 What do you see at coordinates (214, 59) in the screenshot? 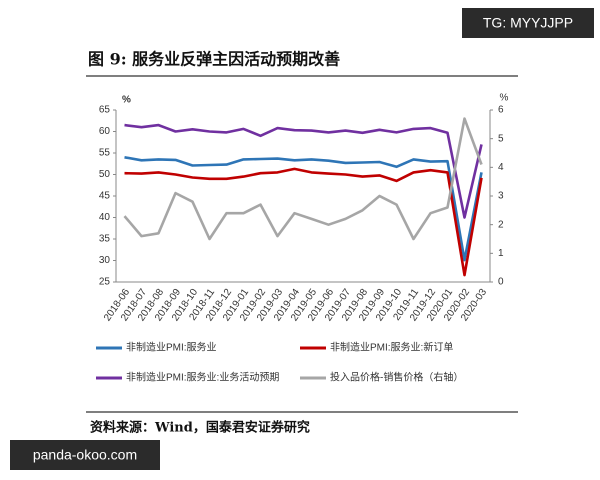
I see `chart-title: 图 9: 服务业反弹主因活动预期改善` at bounding box center [214, 59].